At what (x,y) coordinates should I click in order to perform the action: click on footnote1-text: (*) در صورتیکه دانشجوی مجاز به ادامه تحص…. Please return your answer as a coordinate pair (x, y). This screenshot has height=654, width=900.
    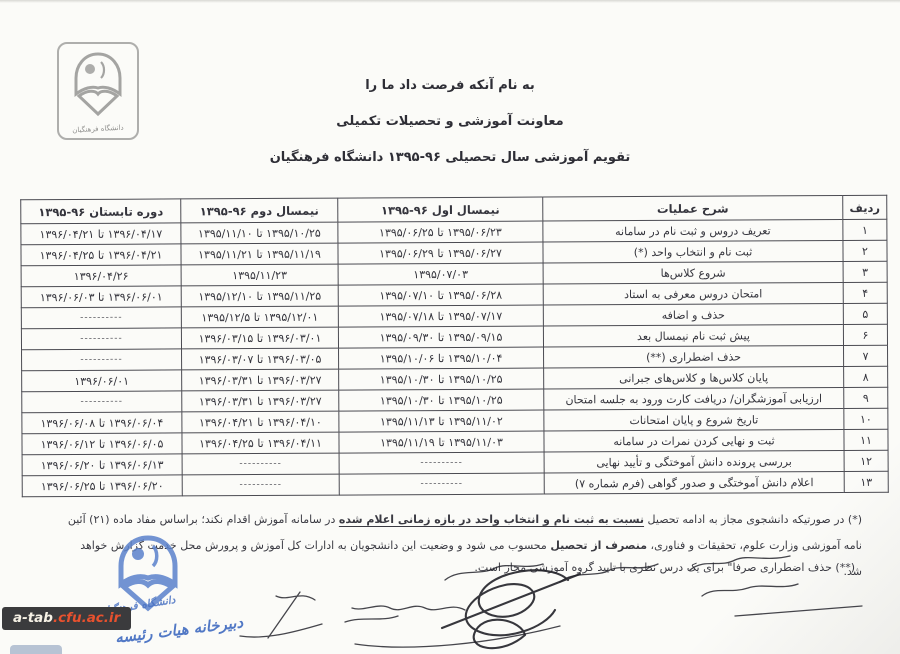
    Looking at the image, I should click on (754, 519).